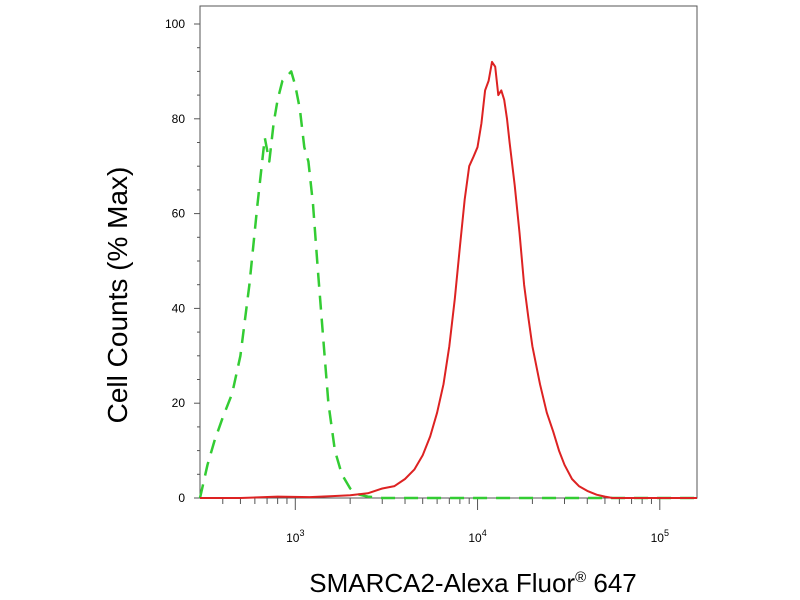  What do you see at coordinates (442, 583) in the screenshot?
I see `x-axis-label-main: SMARCA2-Alexa Fluor` at bounding box center [442, 583].